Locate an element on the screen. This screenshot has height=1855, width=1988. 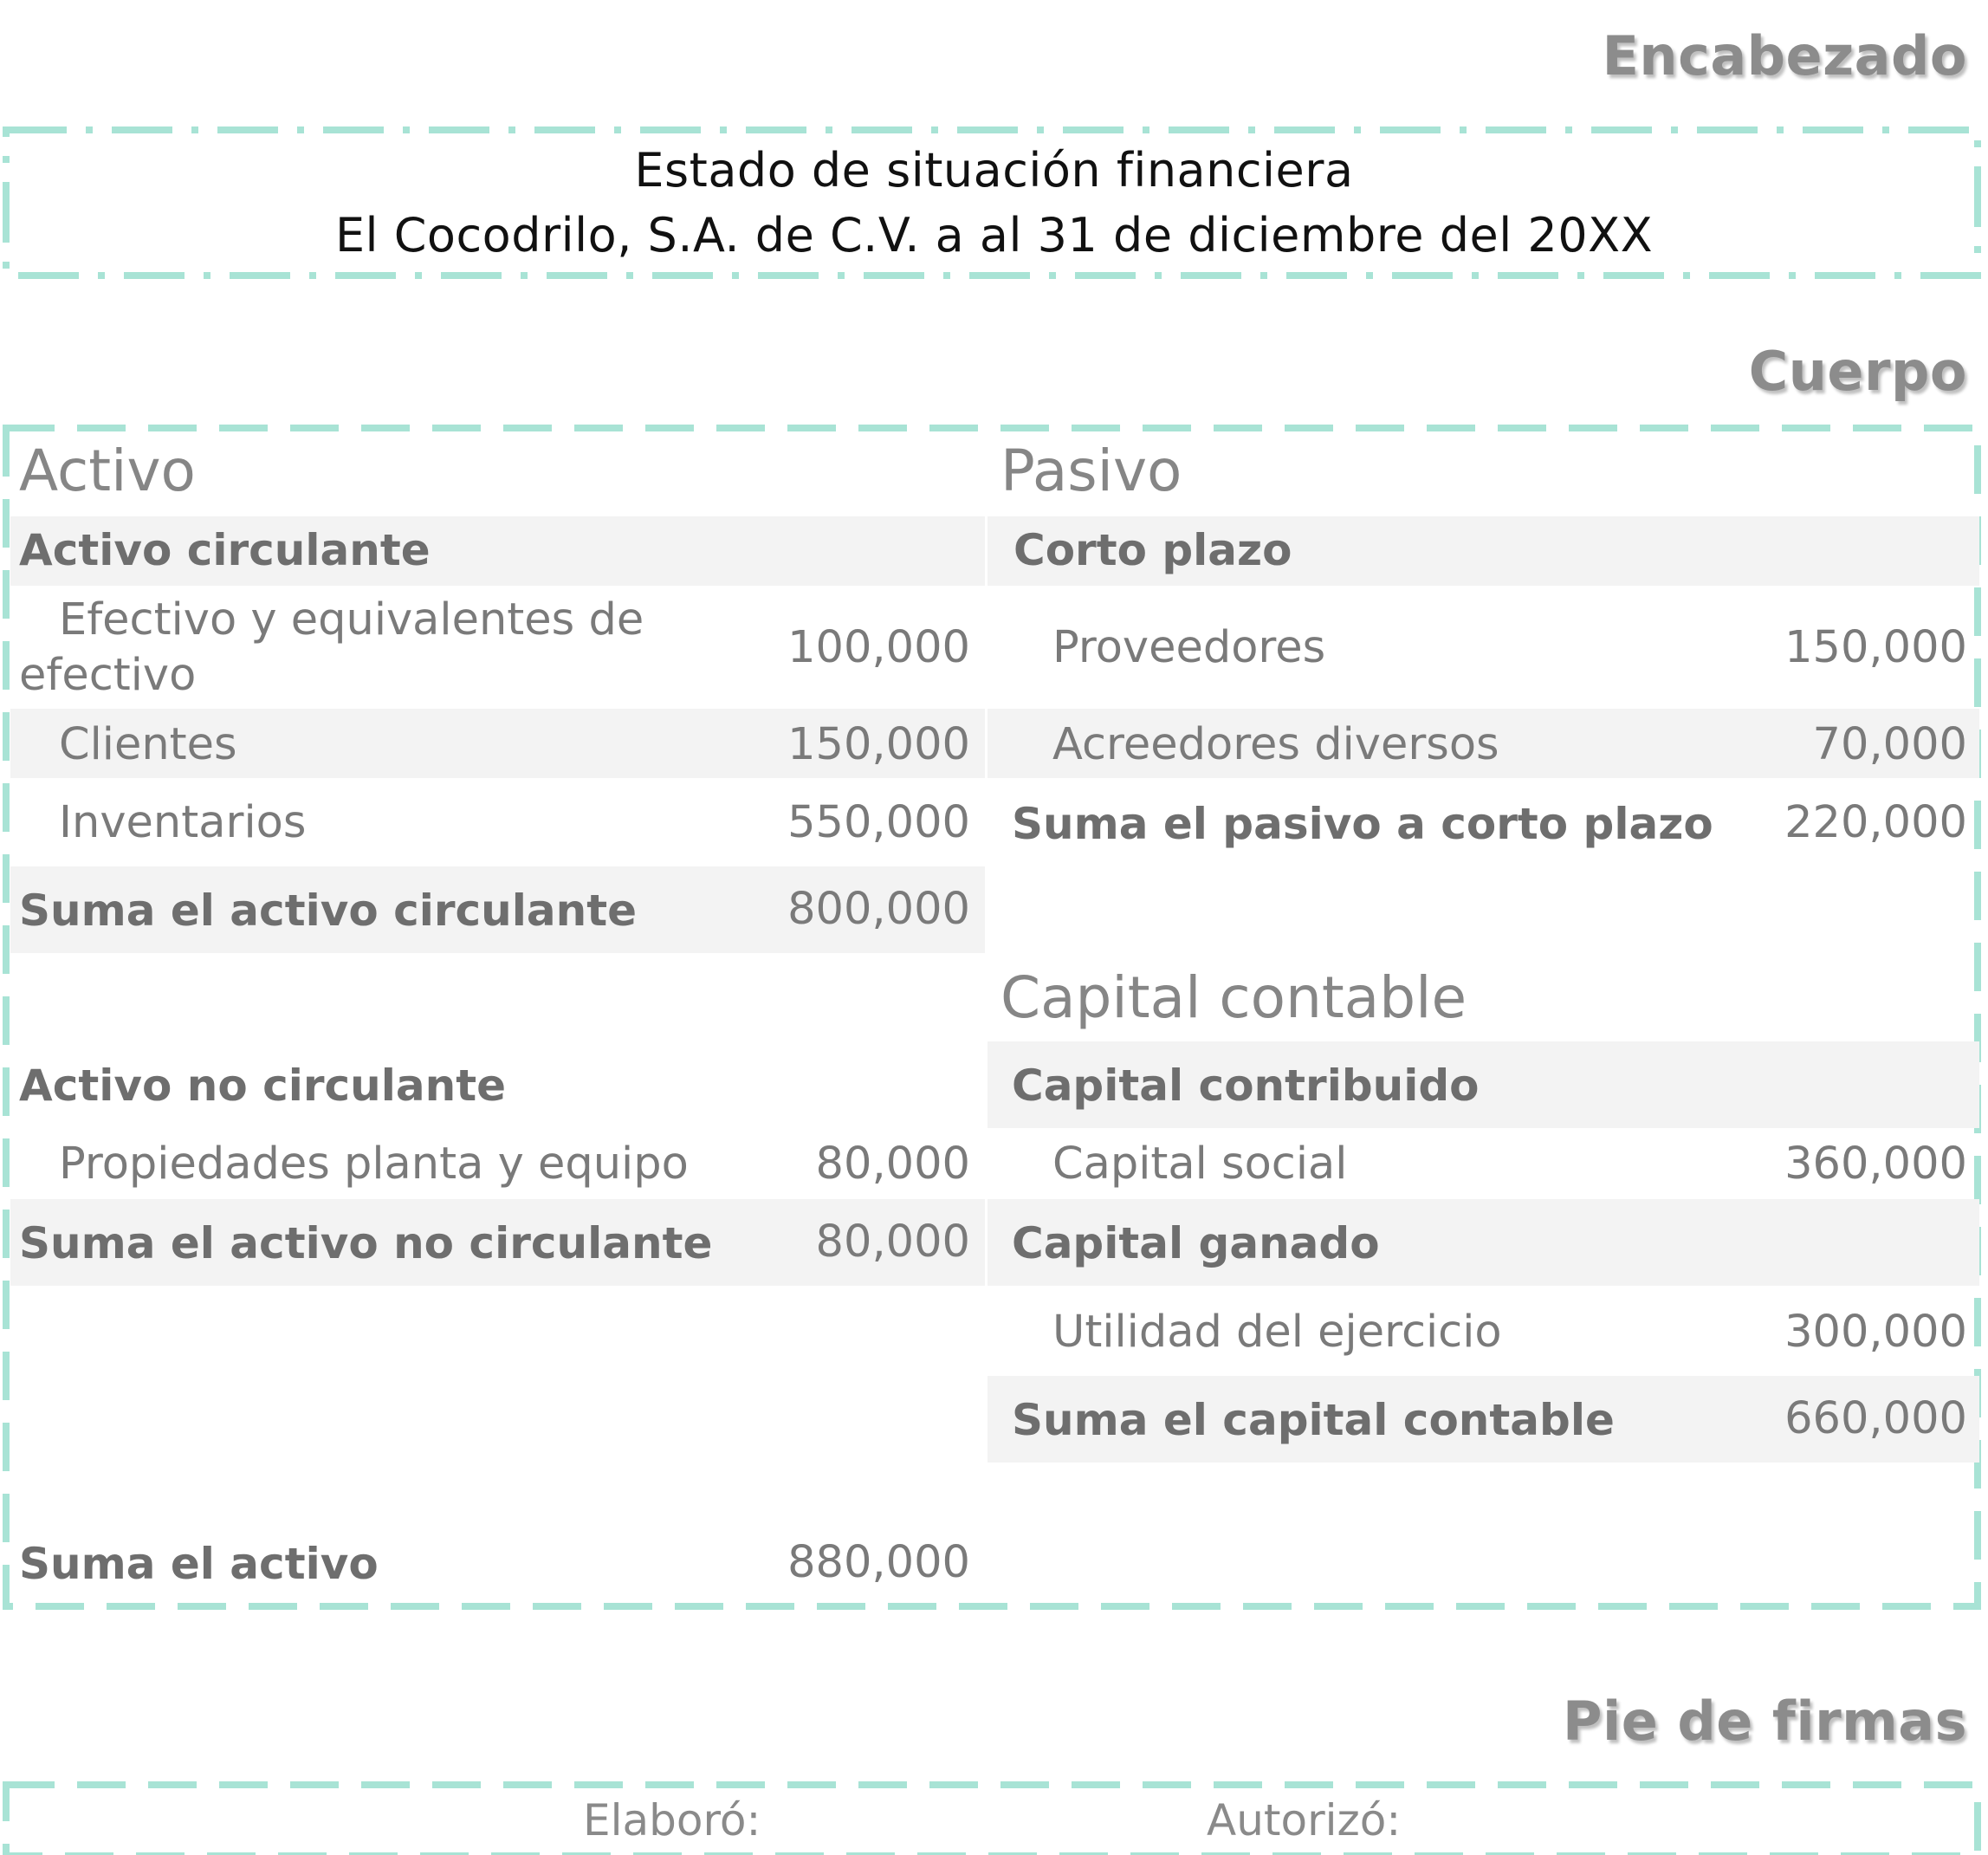
clientes-value: 150,000 is located at coordinates (879, 744).